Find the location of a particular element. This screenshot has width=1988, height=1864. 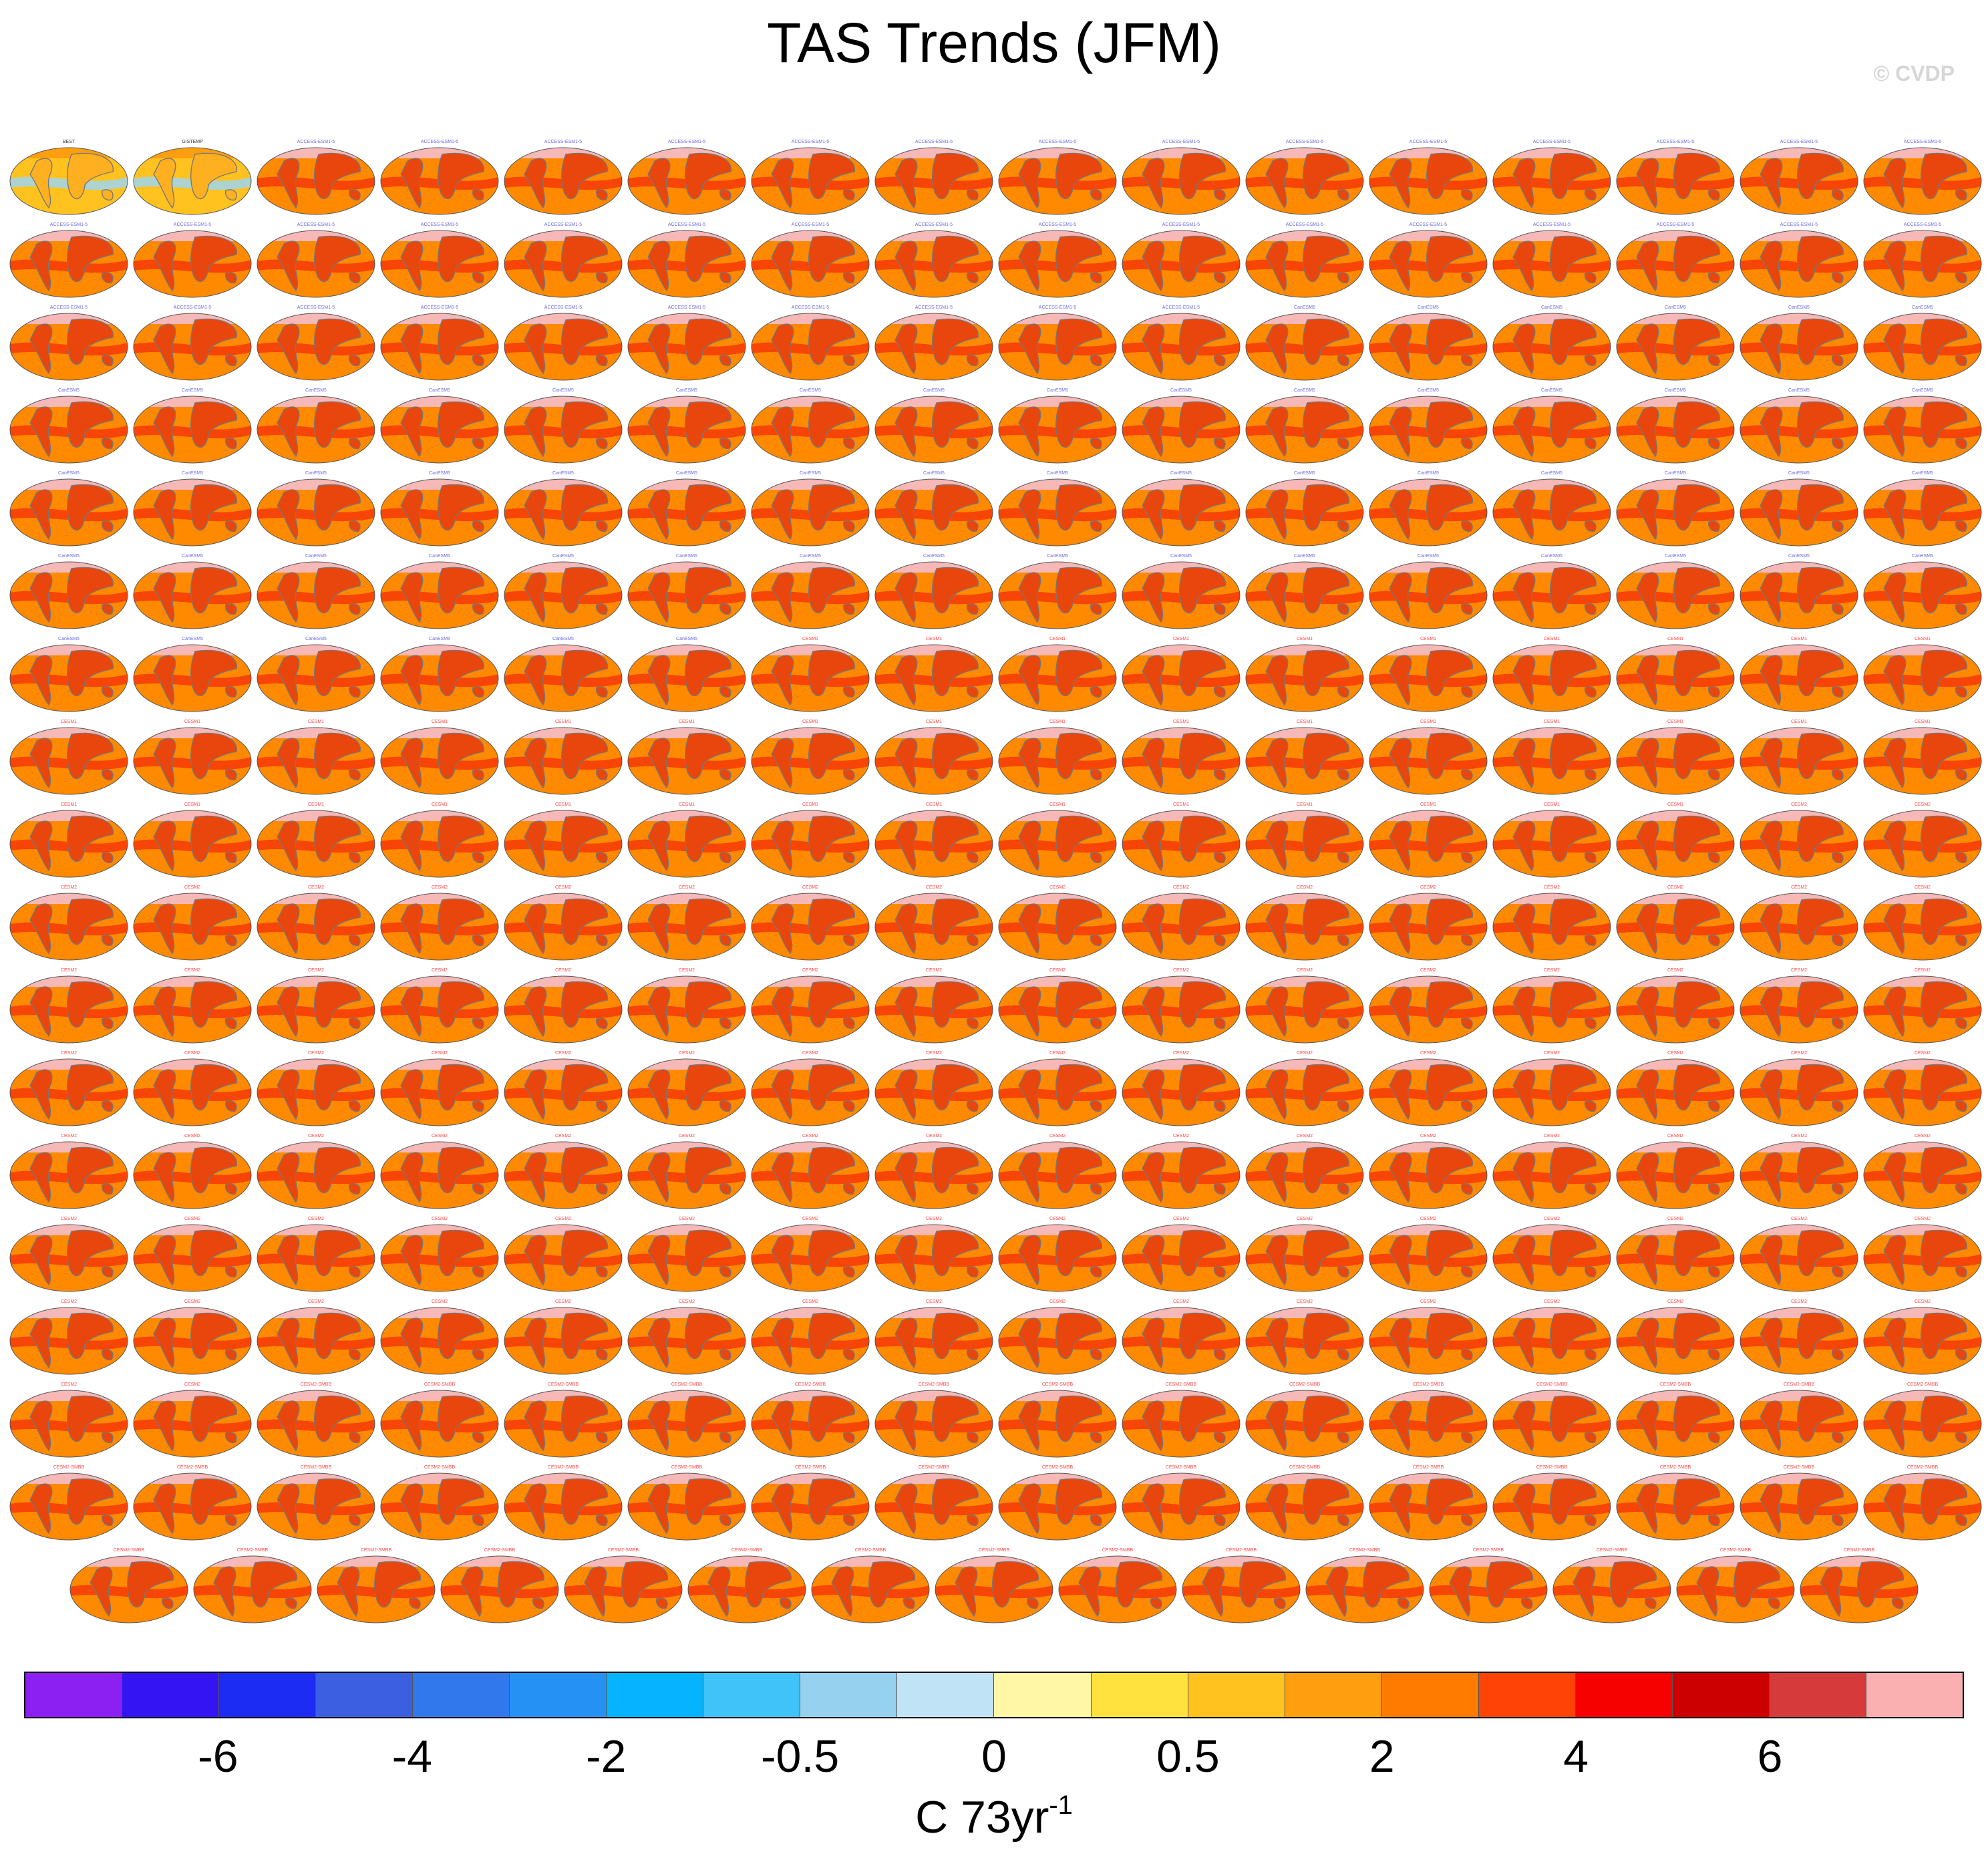

colorbar-box is located at coordinates (1333, 1695).